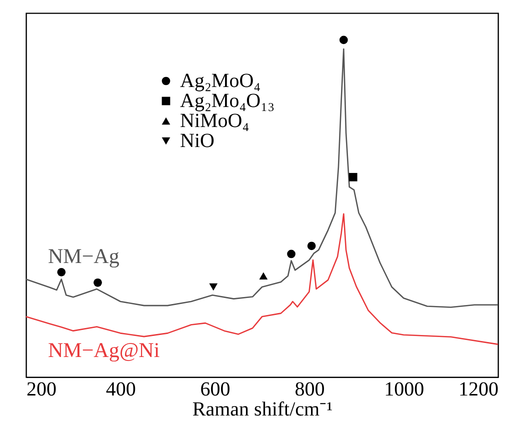  Describe the element at coordinates (104, 350) in the screenshot. I see `series-label: NM−Ag@Ni` at that location.